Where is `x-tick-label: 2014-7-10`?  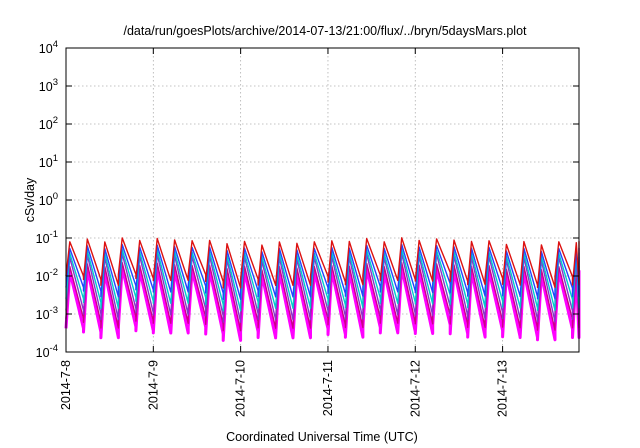
x-tick-label: 2014-7-10 is located at coordinates (241, 388).